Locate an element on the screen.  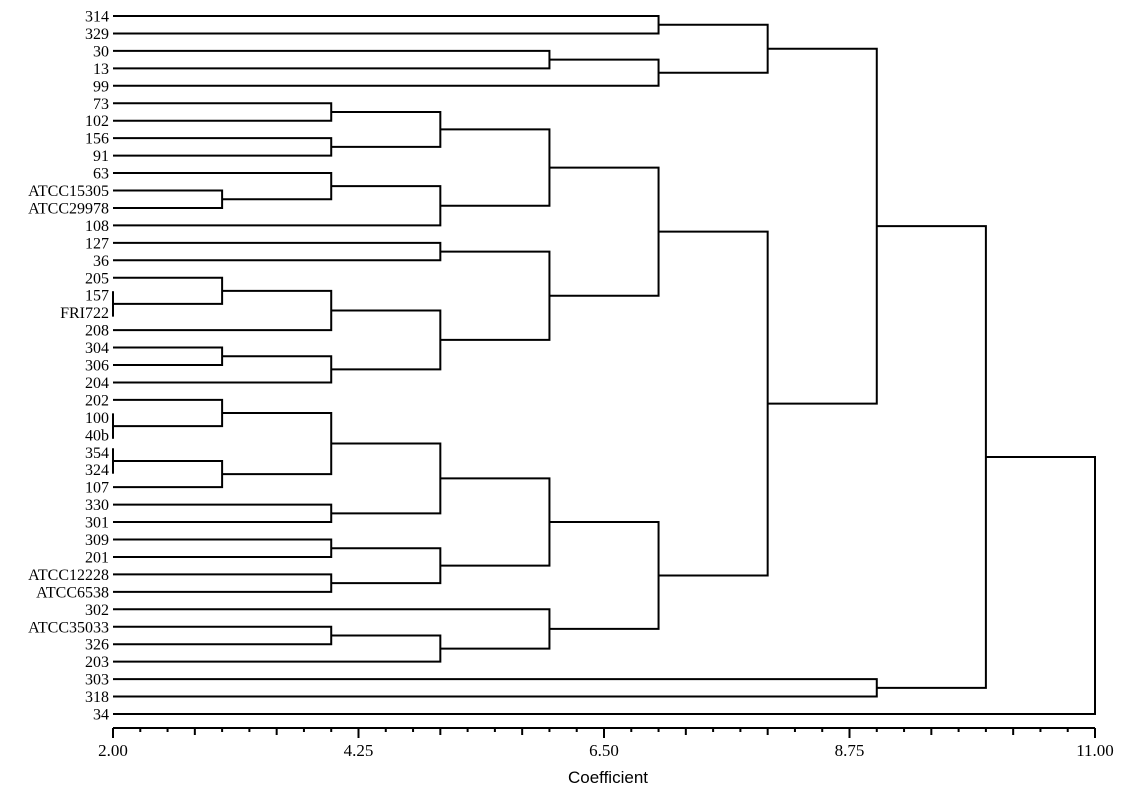
leaf-label: 330 is located at coordinates (97, 505).